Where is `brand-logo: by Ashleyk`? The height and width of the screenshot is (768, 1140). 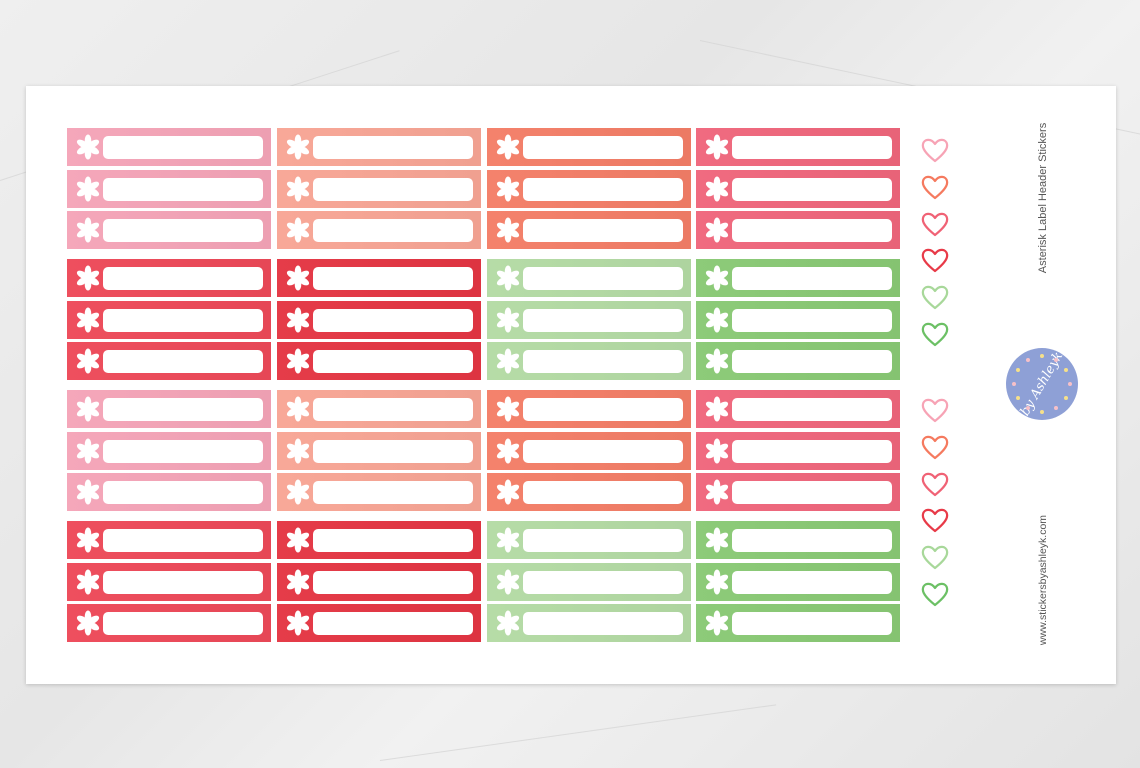 brand-logo: by Ashleyk is located at coordinates (1042, 384).